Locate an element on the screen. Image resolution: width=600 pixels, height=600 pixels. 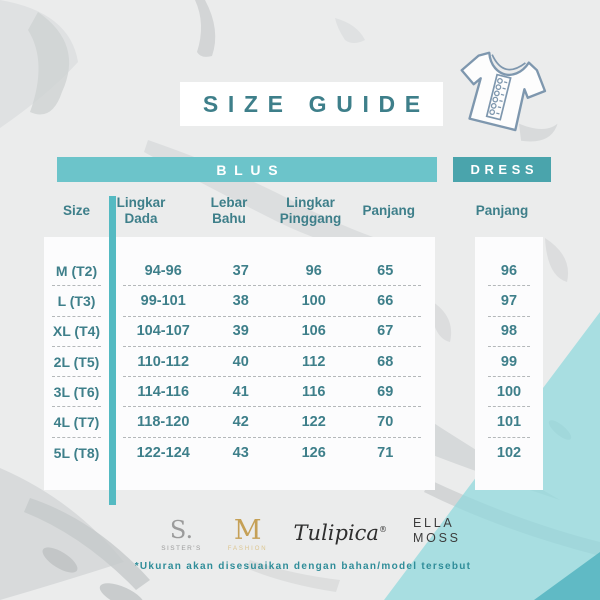
size-label: L (T3) is located at coordinates (76, 301).